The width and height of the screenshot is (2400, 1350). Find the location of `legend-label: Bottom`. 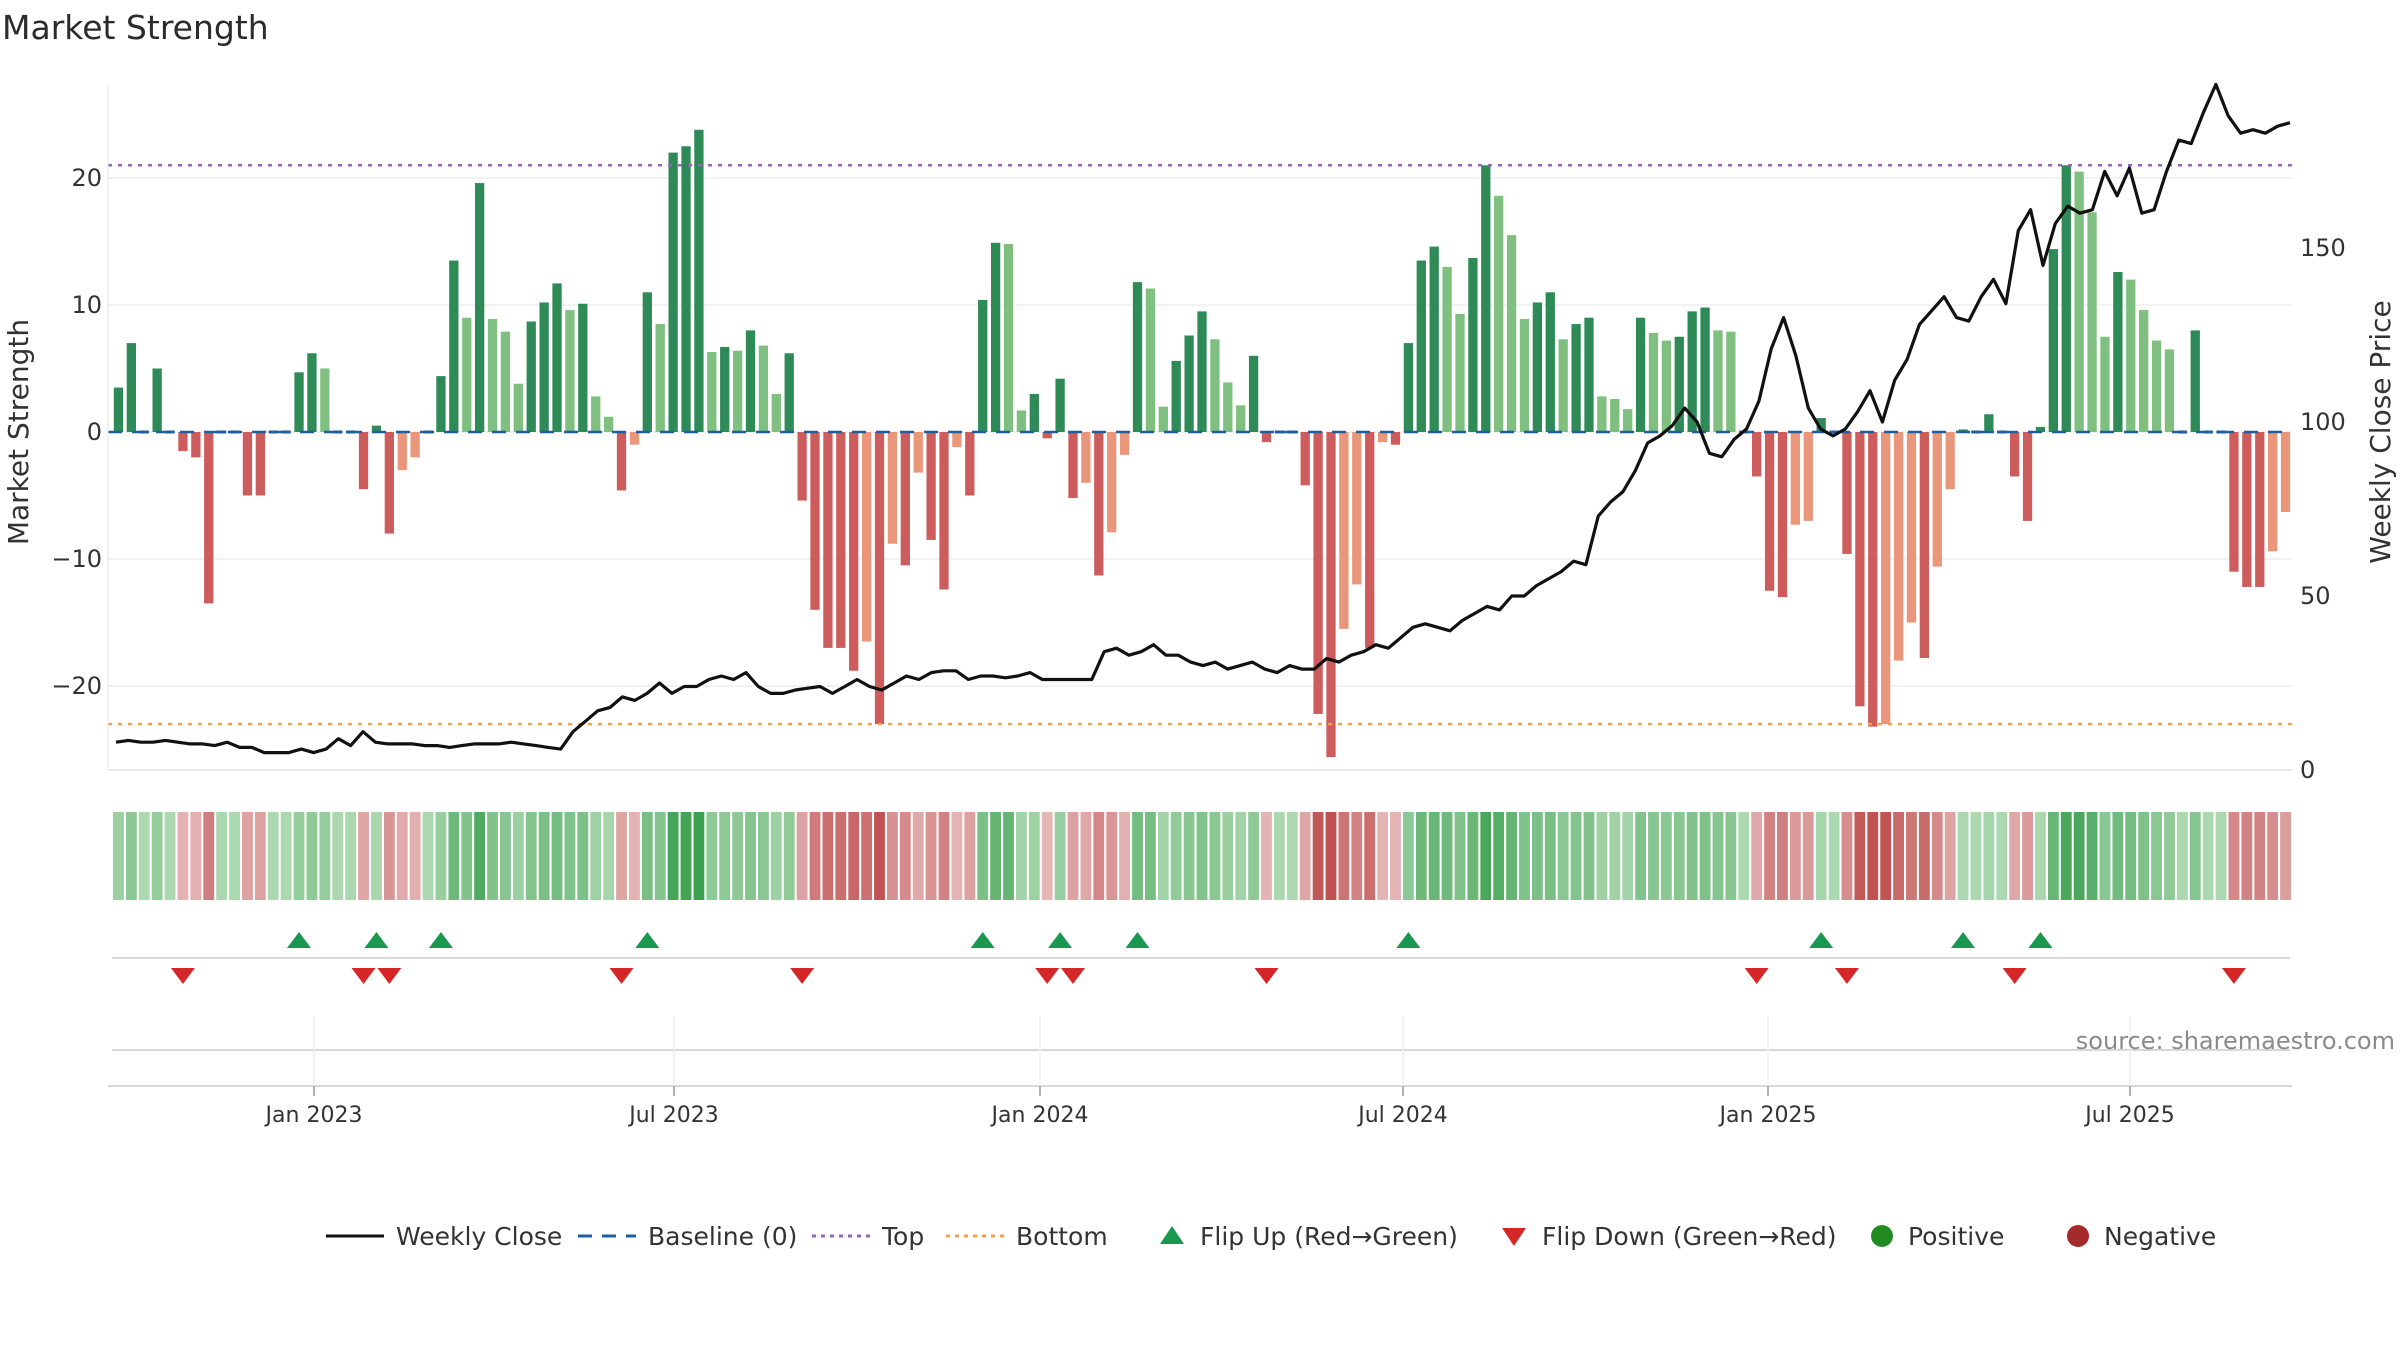

legend-label: Bottom is located at coordinates (1062, 1236).